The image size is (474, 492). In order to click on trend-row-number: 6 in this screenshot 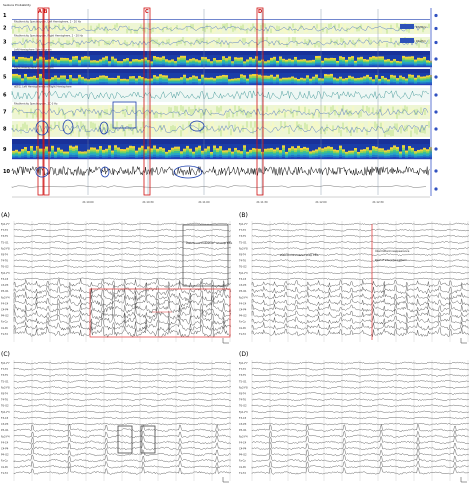, I will do `click(5, 95)`.